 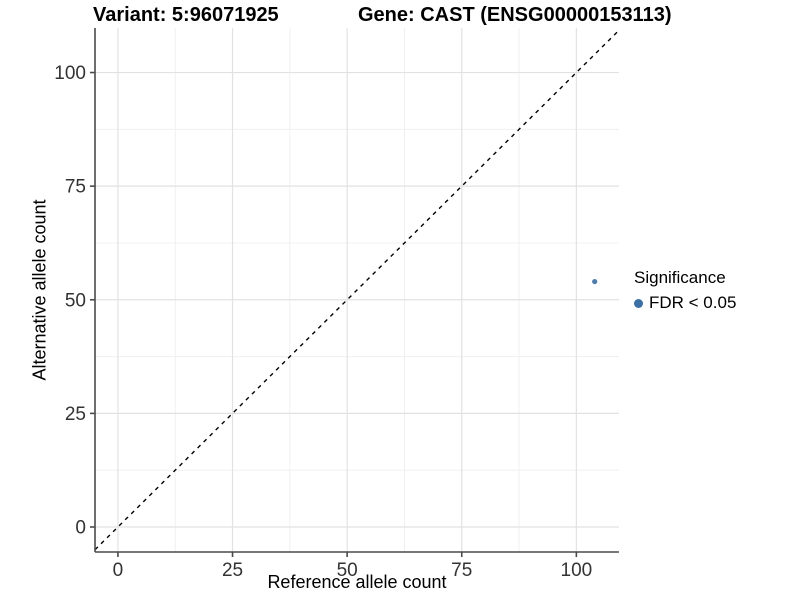 What do you see at coordinates (515, 15) in the screenshot?
I see `gene-title: Gene: CAST (ENSG00000153113)` at bounding box center [515, 15].